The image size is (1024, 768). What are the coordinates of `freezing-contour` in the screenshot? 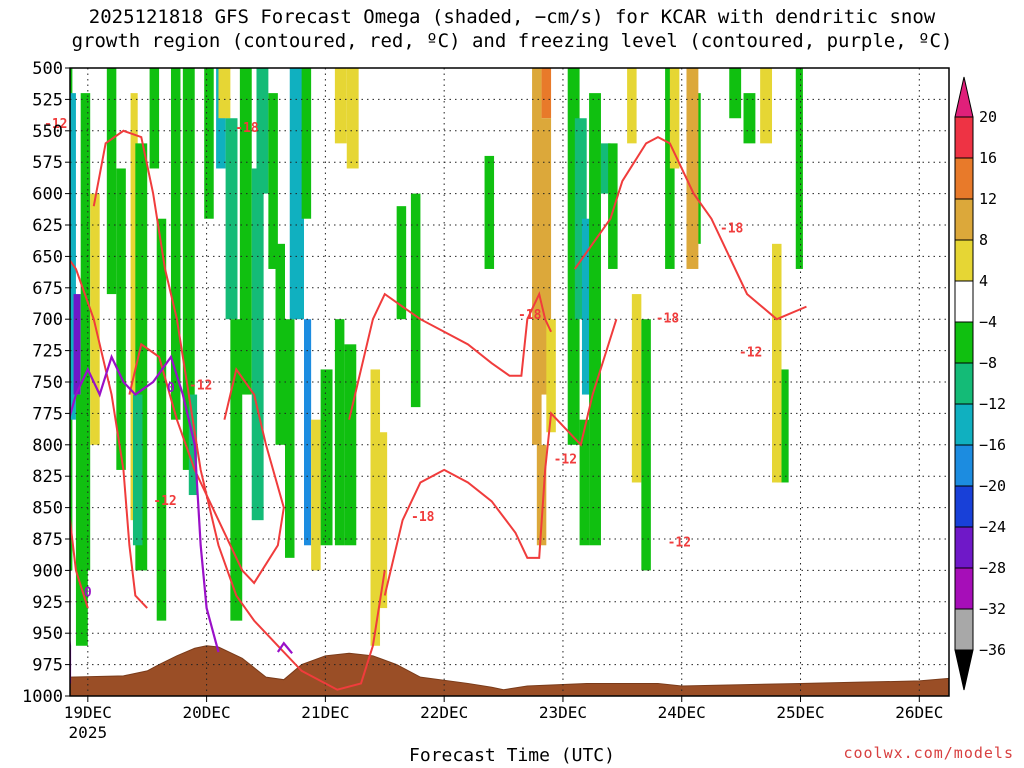 It's located at (284, 647).